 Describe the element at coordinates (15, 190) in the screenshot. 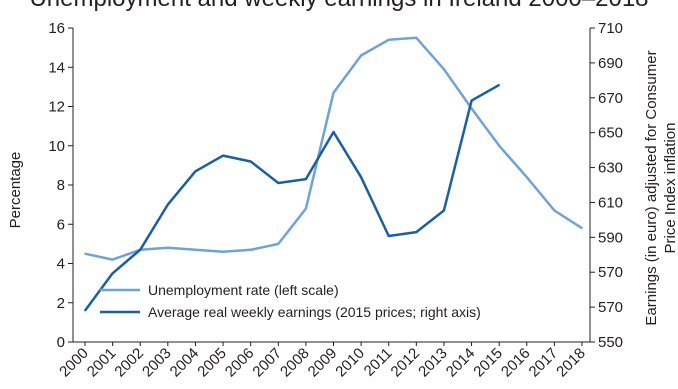

I see `left-axis-title: Percentage` at that location.